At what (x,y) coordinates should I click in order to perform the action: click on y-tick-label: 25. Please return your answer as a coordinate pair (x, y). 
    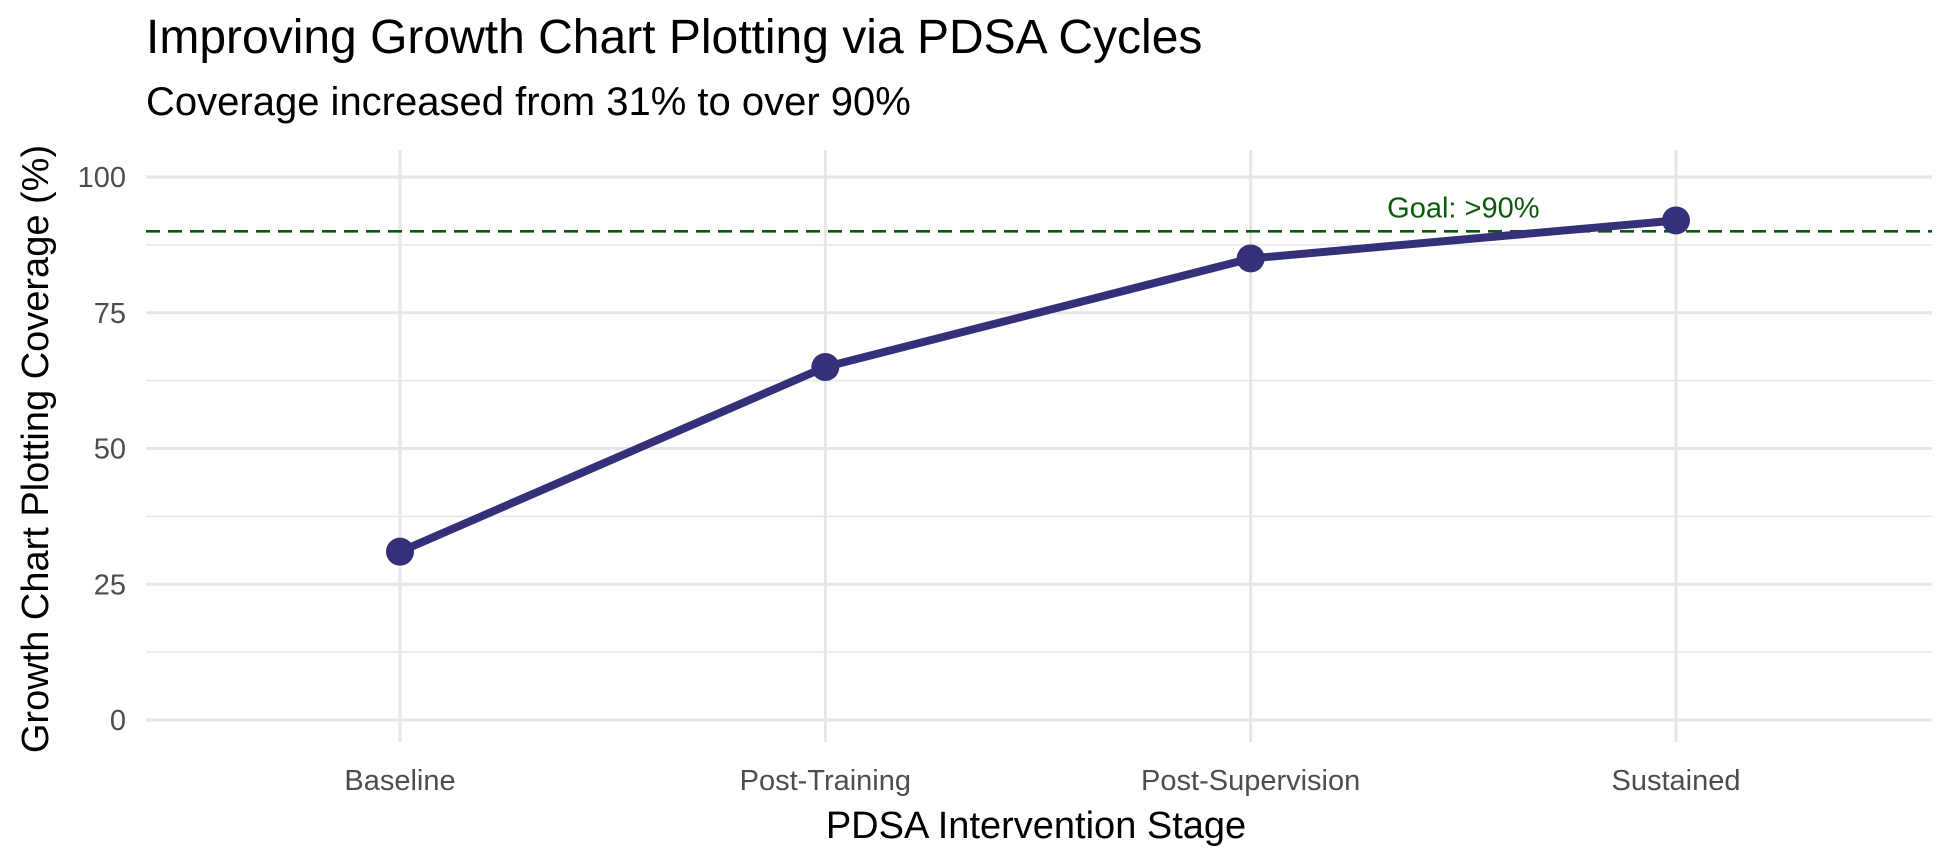
    Looking at the image, I should click on (110, 585).